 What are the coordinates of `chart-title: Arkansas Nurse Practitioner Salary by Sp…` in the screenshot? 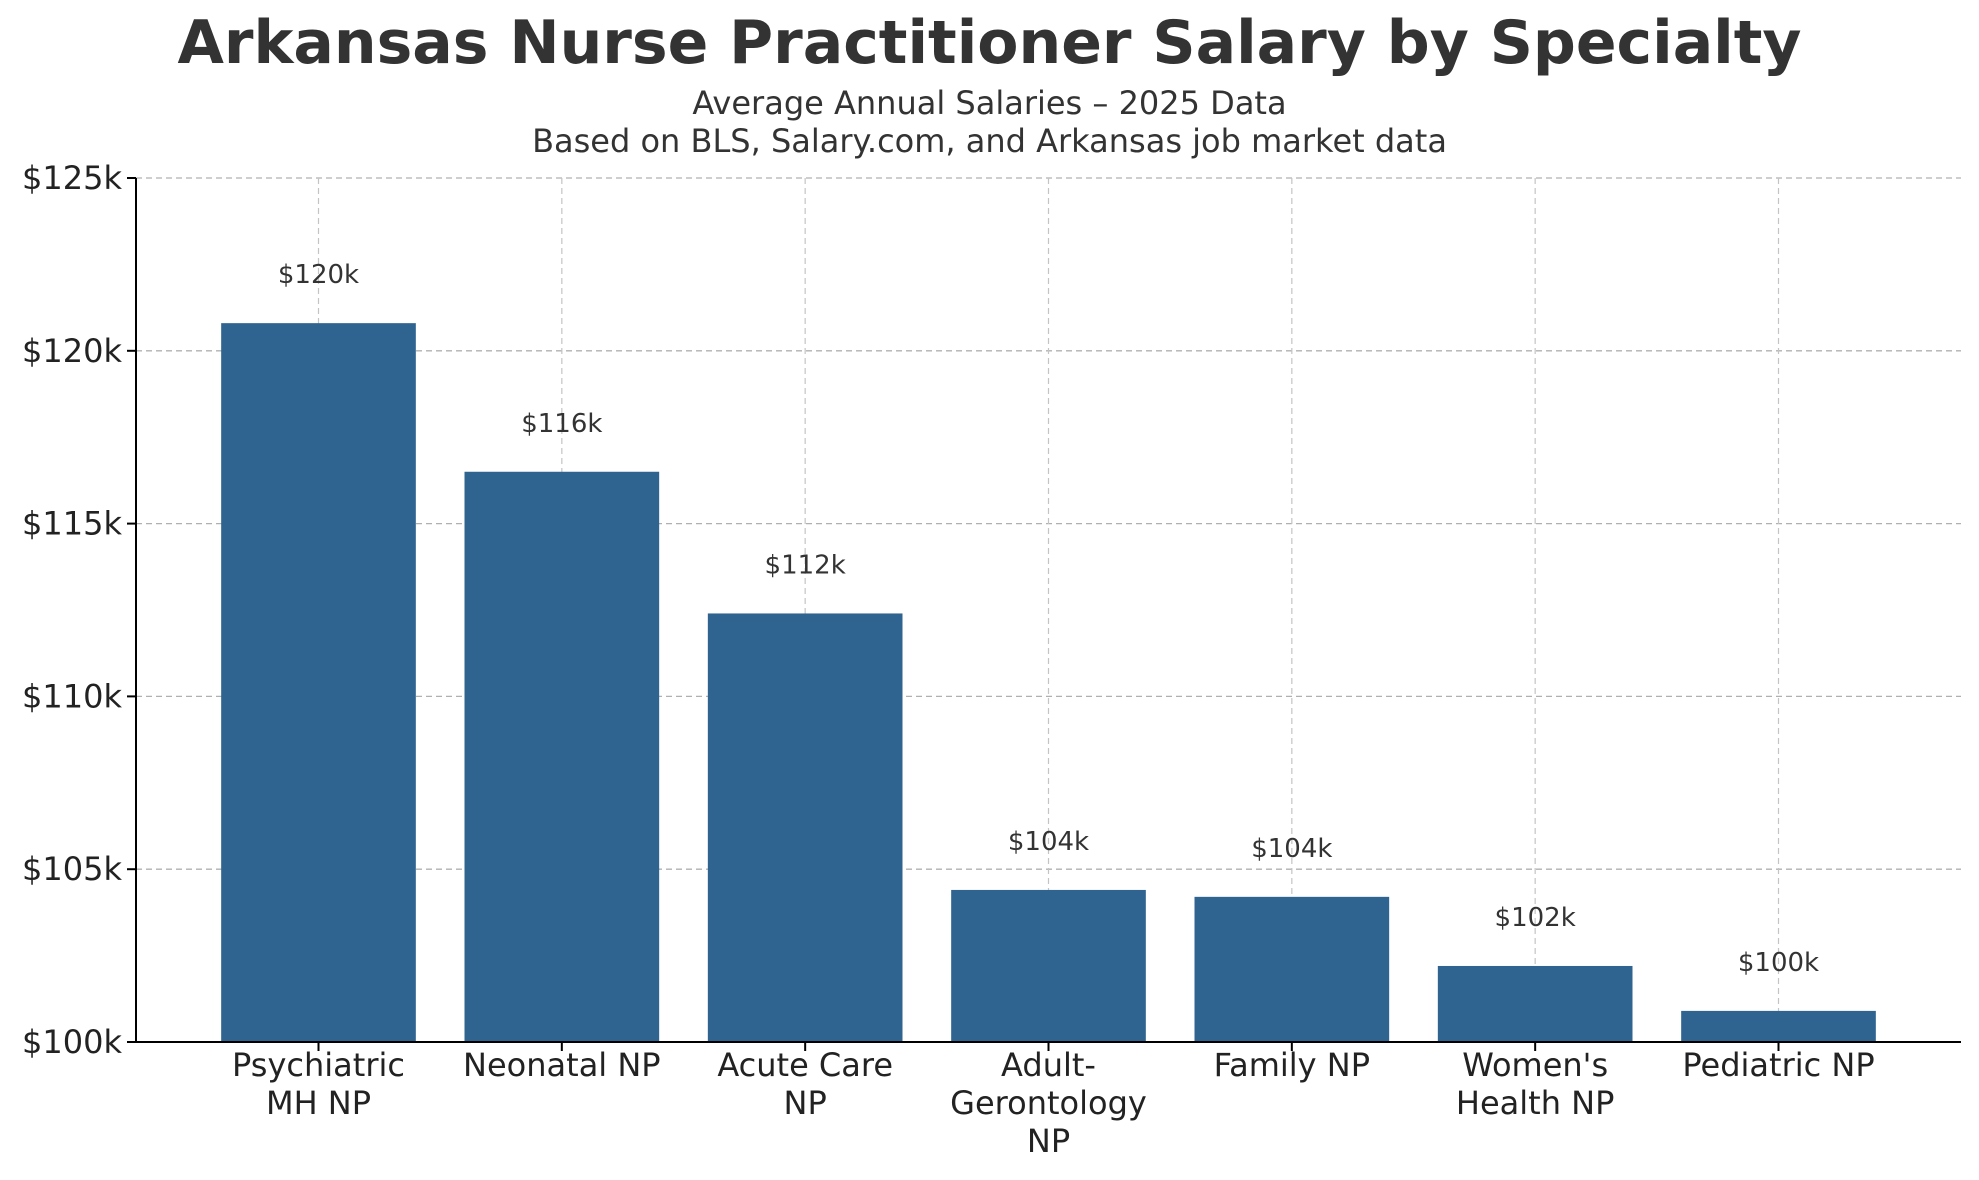 It's located at (989, 43).